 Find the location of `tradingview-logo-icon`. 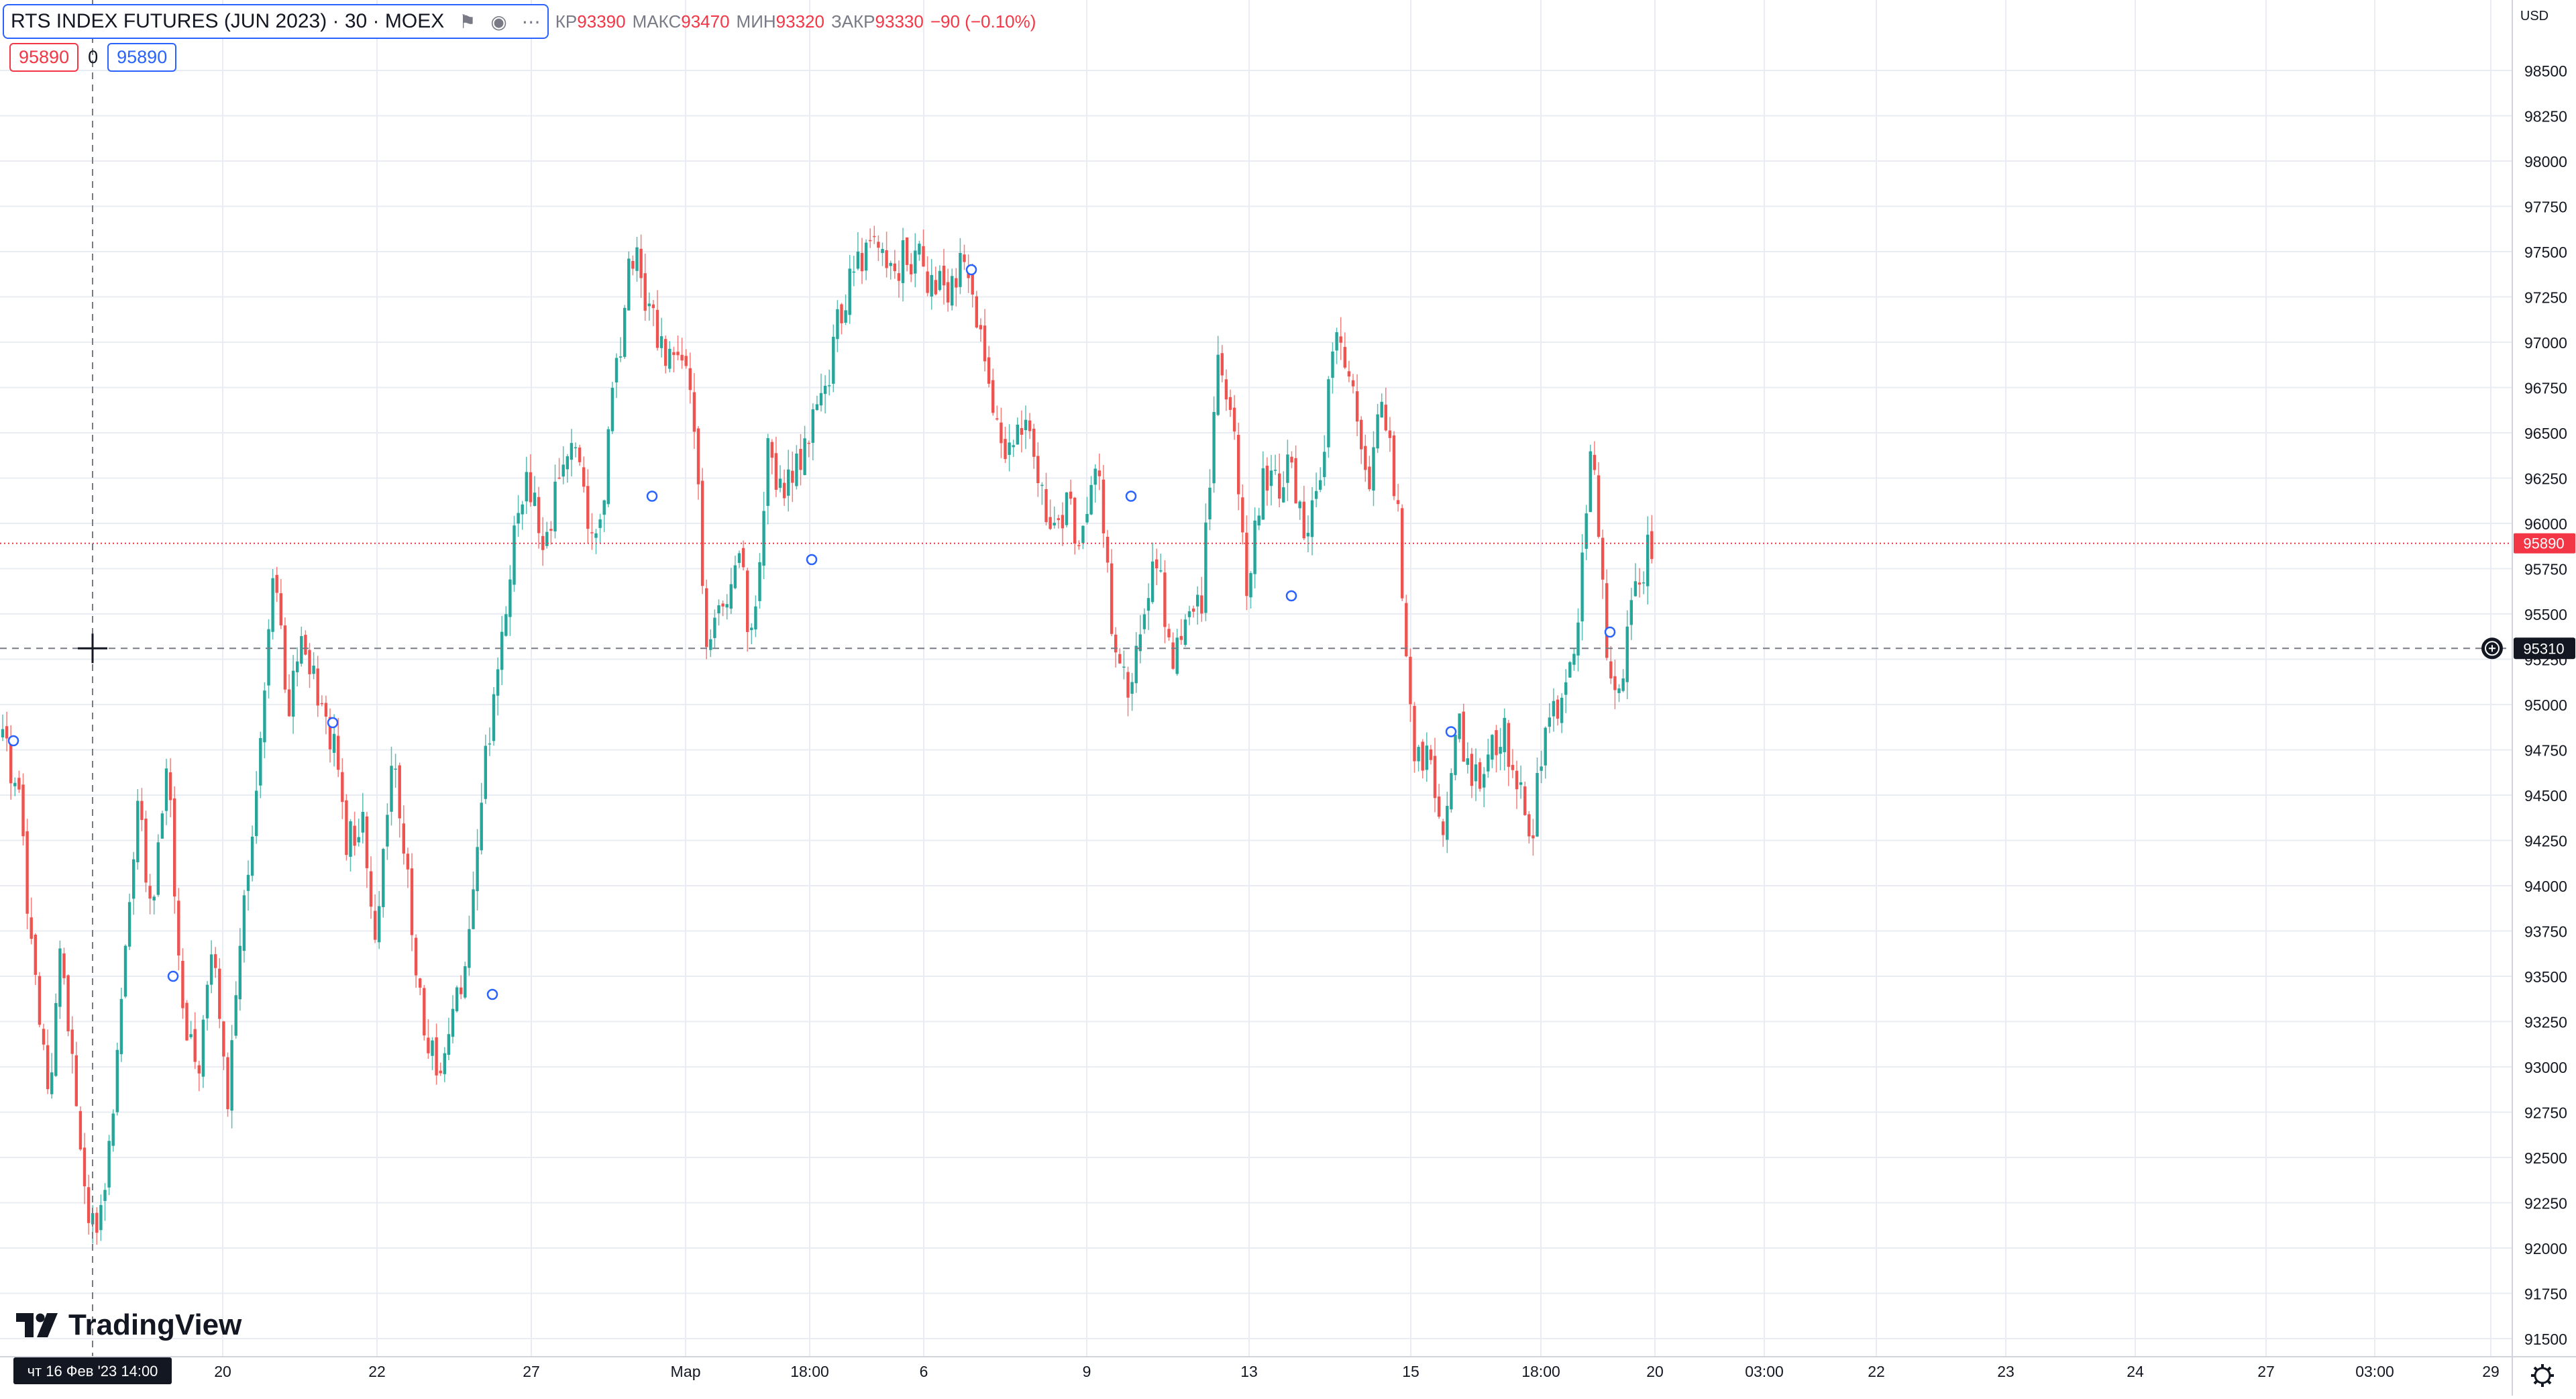

tradingview-logo-icon is located at coordinates (37, 1325).